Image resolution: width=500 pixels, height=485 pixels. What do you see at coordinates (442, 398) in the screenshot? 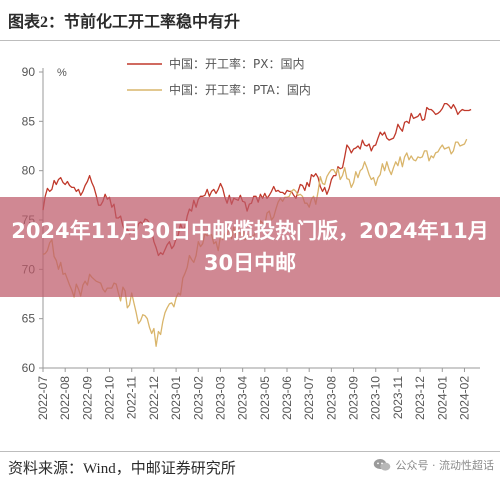
I see `x-tick-label: 2024-01` at bounding box center [442, 398].